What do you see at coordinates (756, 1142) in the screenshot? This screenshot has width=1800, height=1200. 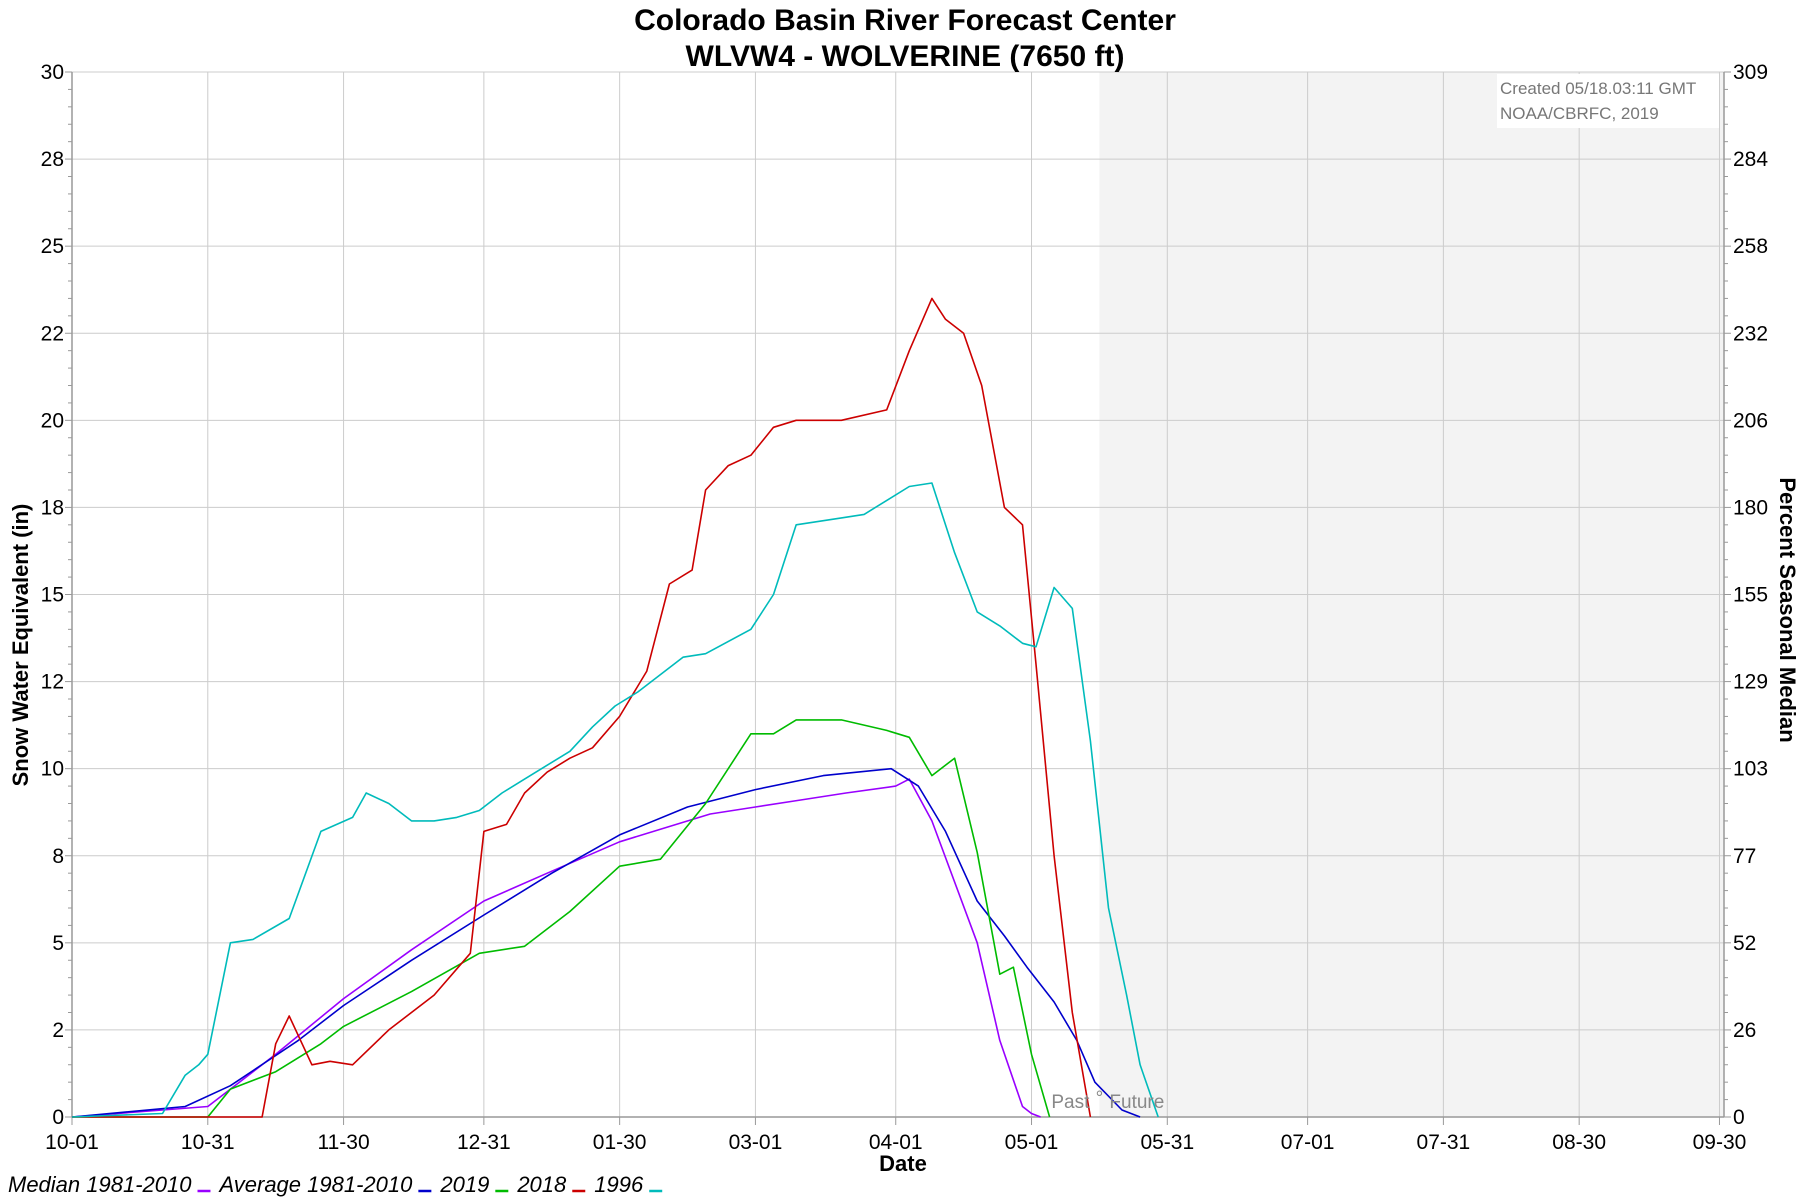 I see `x-tick-label-5: 03-01` at bounding box center [756, 1142].